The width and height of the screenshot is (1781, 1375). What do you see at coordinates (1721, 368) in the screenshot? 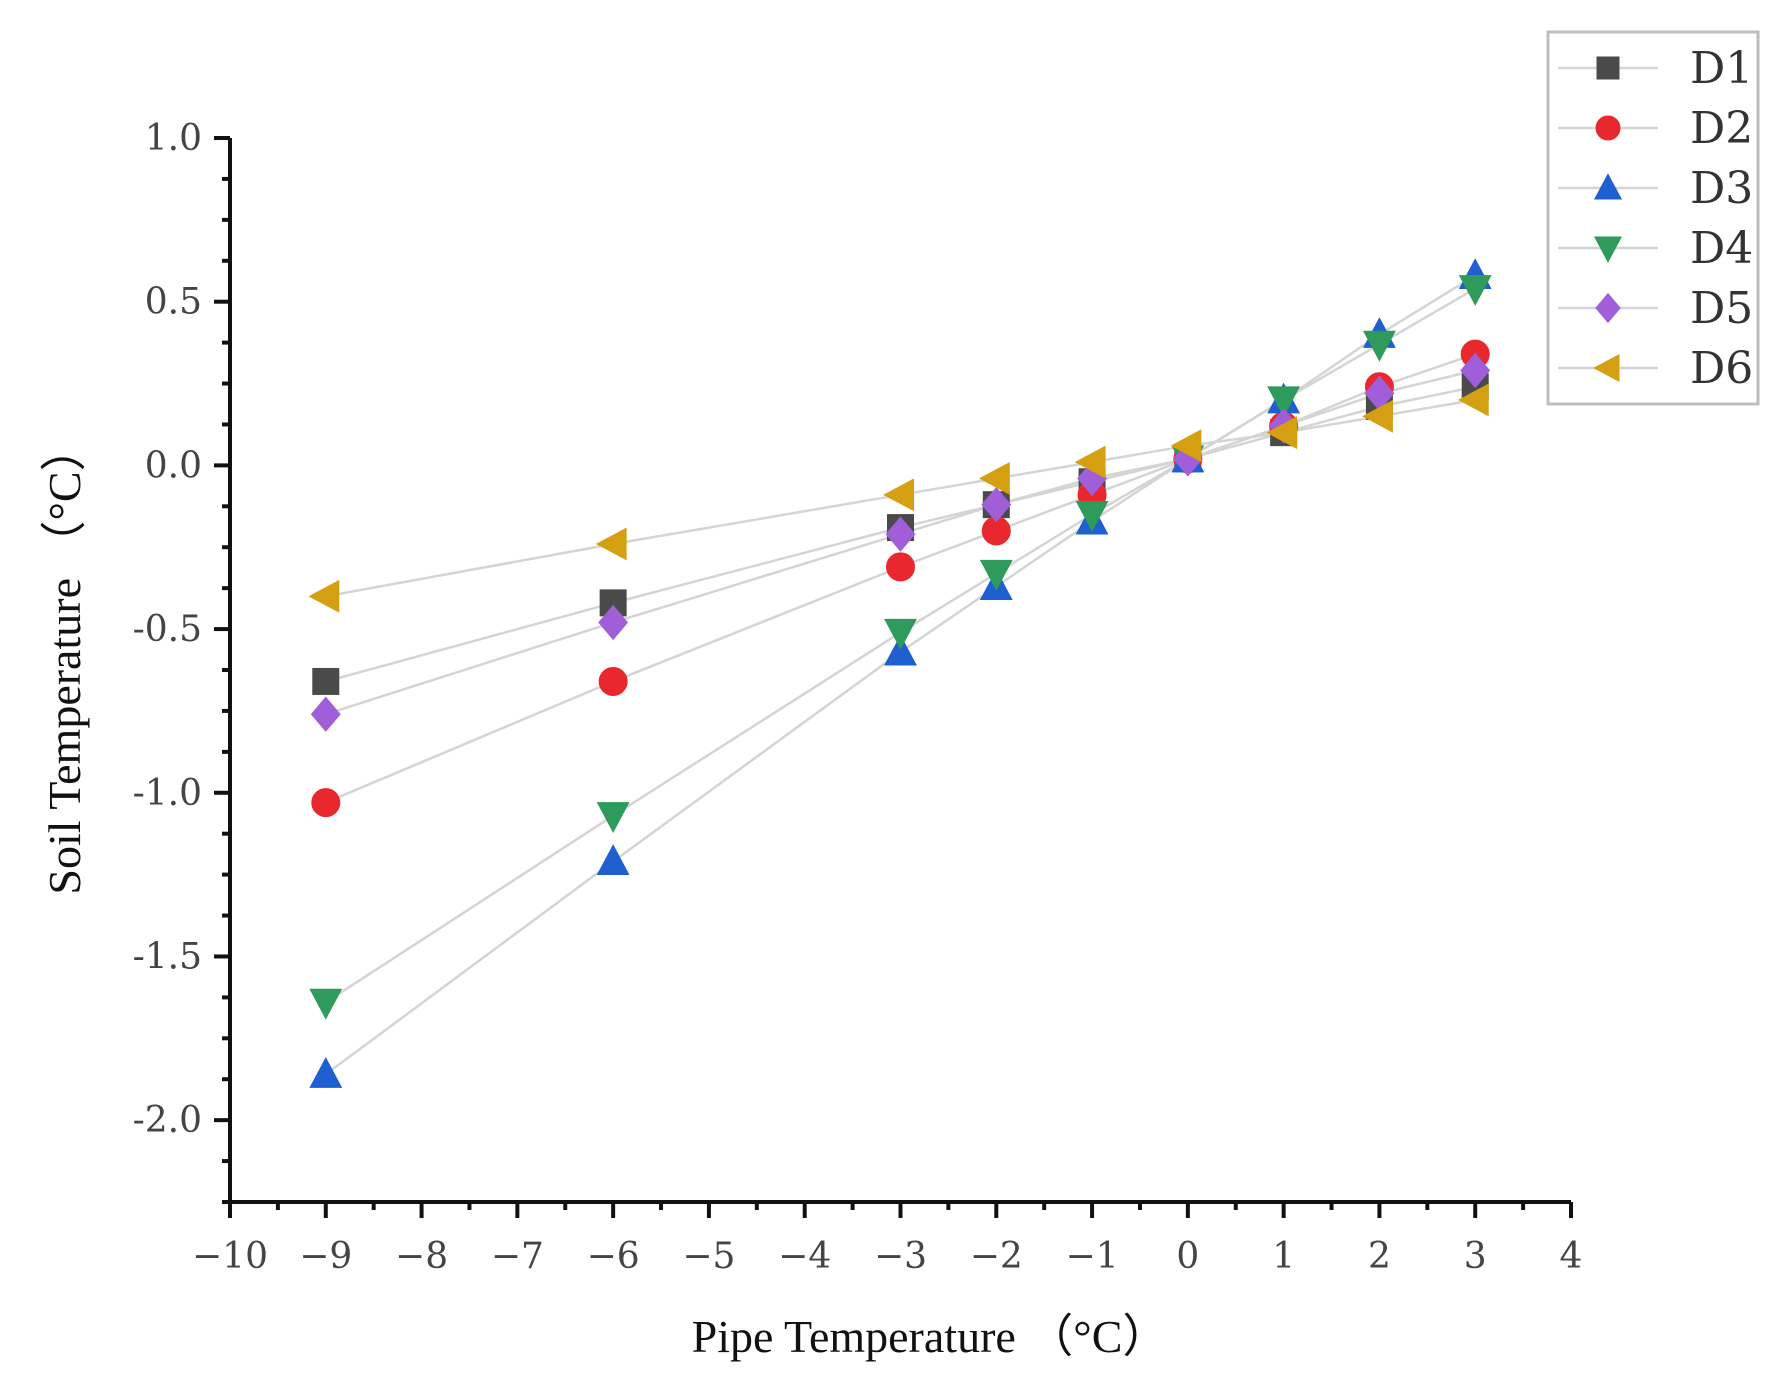
I see `legend-label-d6: D6` at bounding box center [1721, 368].